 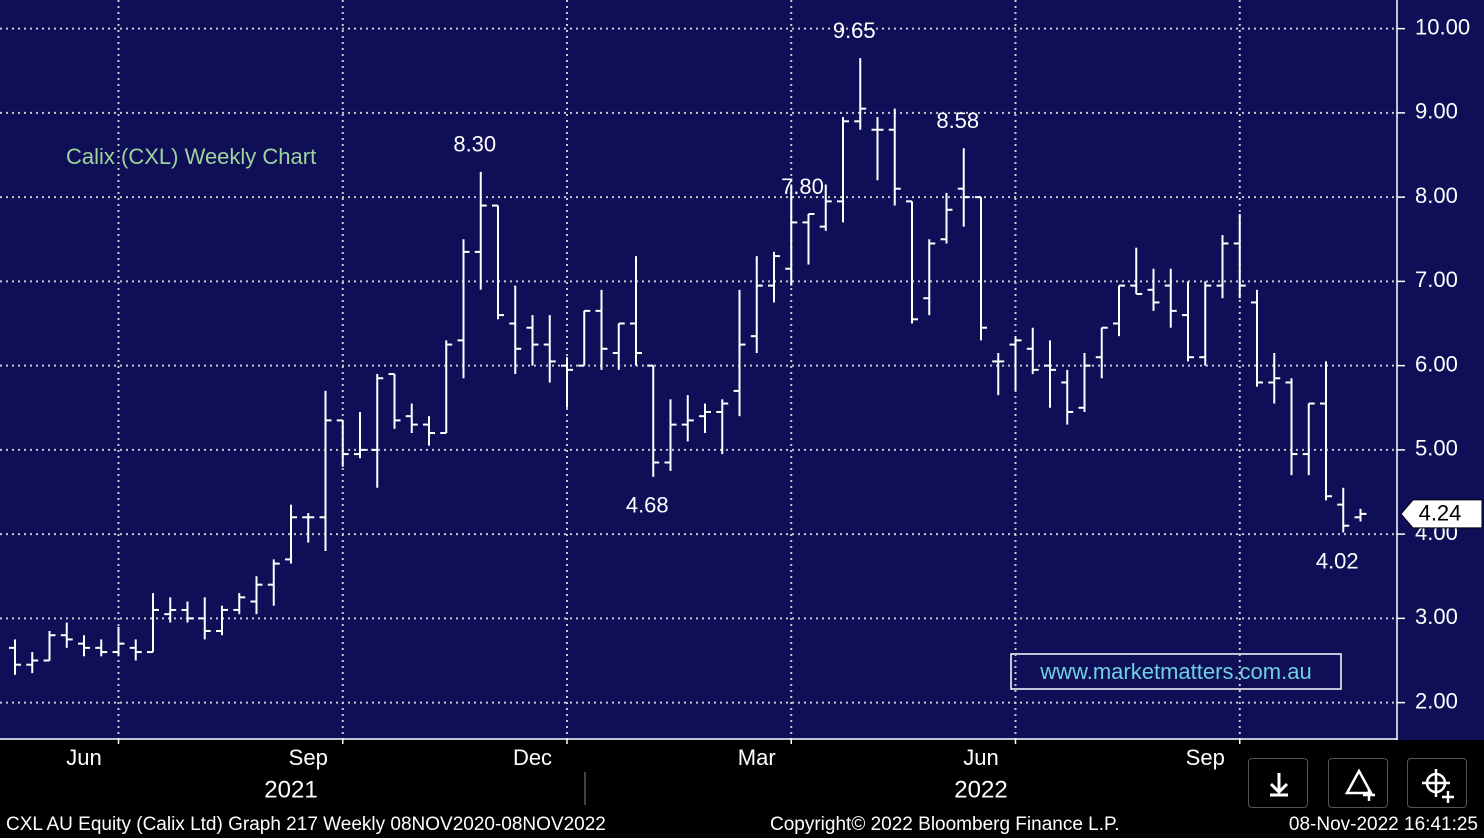 I want to click on last-price-tag, so click(x=1441, y=514).